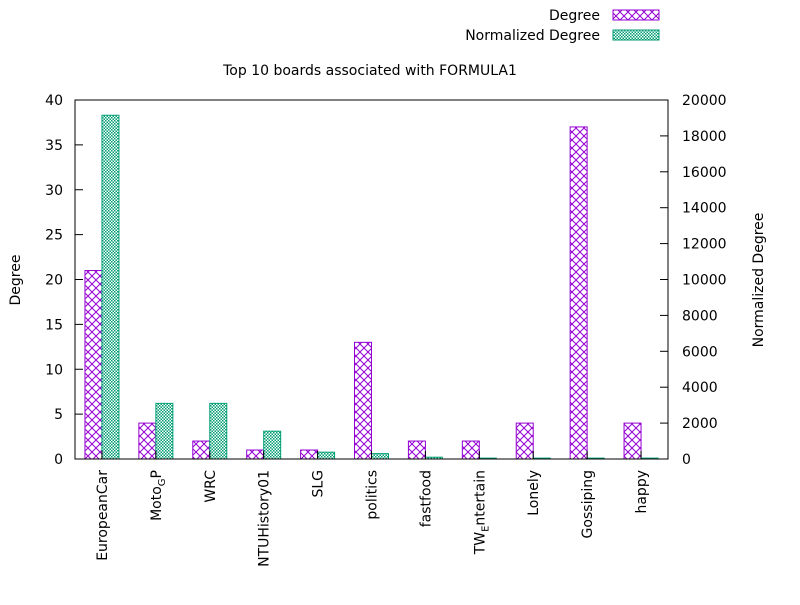 Image resolution: width=800 pixels, height=605 pixels. Describe the element at coordinates (704, 245) in the screenshot. I see `y2-tick-label: 12000` at that location.